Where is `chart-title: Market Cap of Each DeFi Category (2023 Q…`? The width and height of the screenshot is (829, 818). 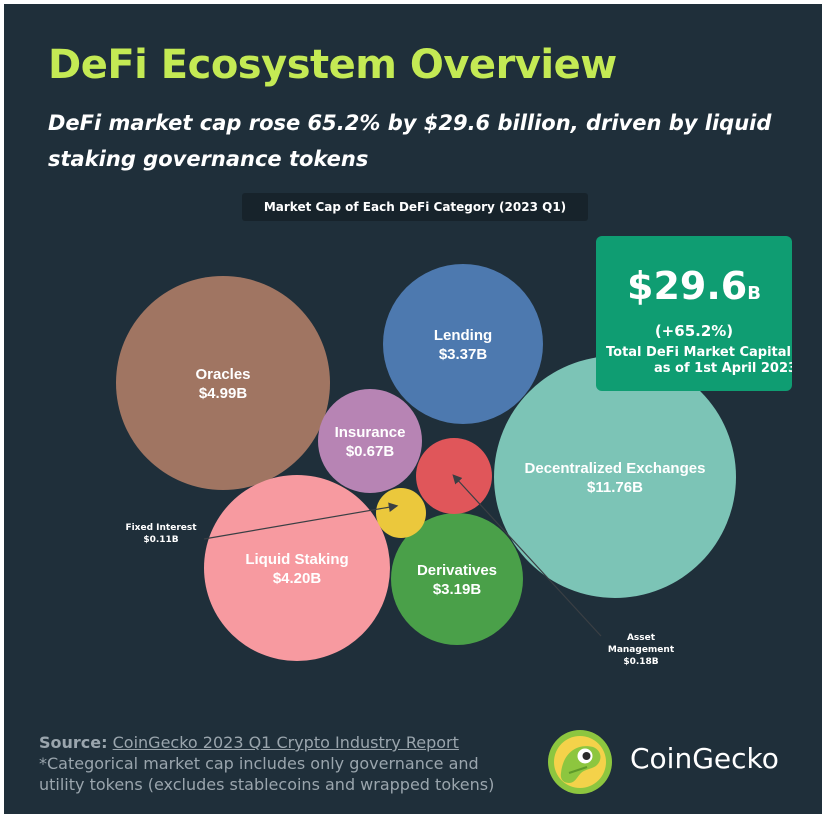 chart-title: Market Cap of Each DeFi Category (2023 Q… is located at coordinates (415, 207).